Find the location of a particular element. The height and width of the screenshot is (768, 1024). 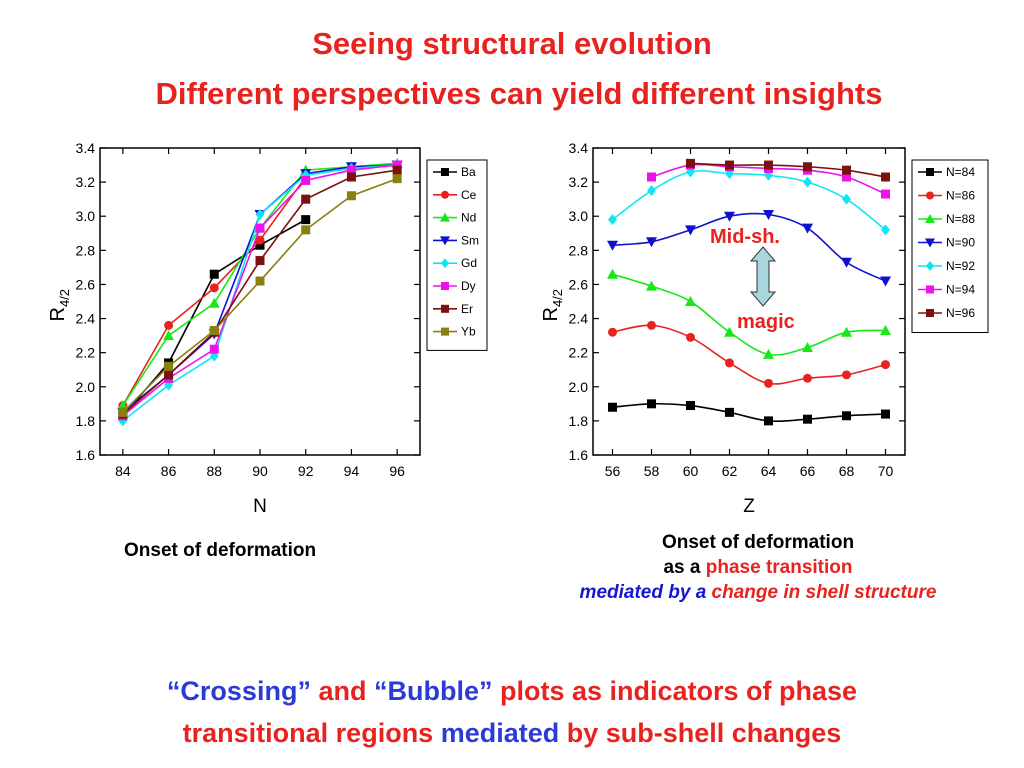

x-tick-label: 84 is located at coordinates (123, 471).